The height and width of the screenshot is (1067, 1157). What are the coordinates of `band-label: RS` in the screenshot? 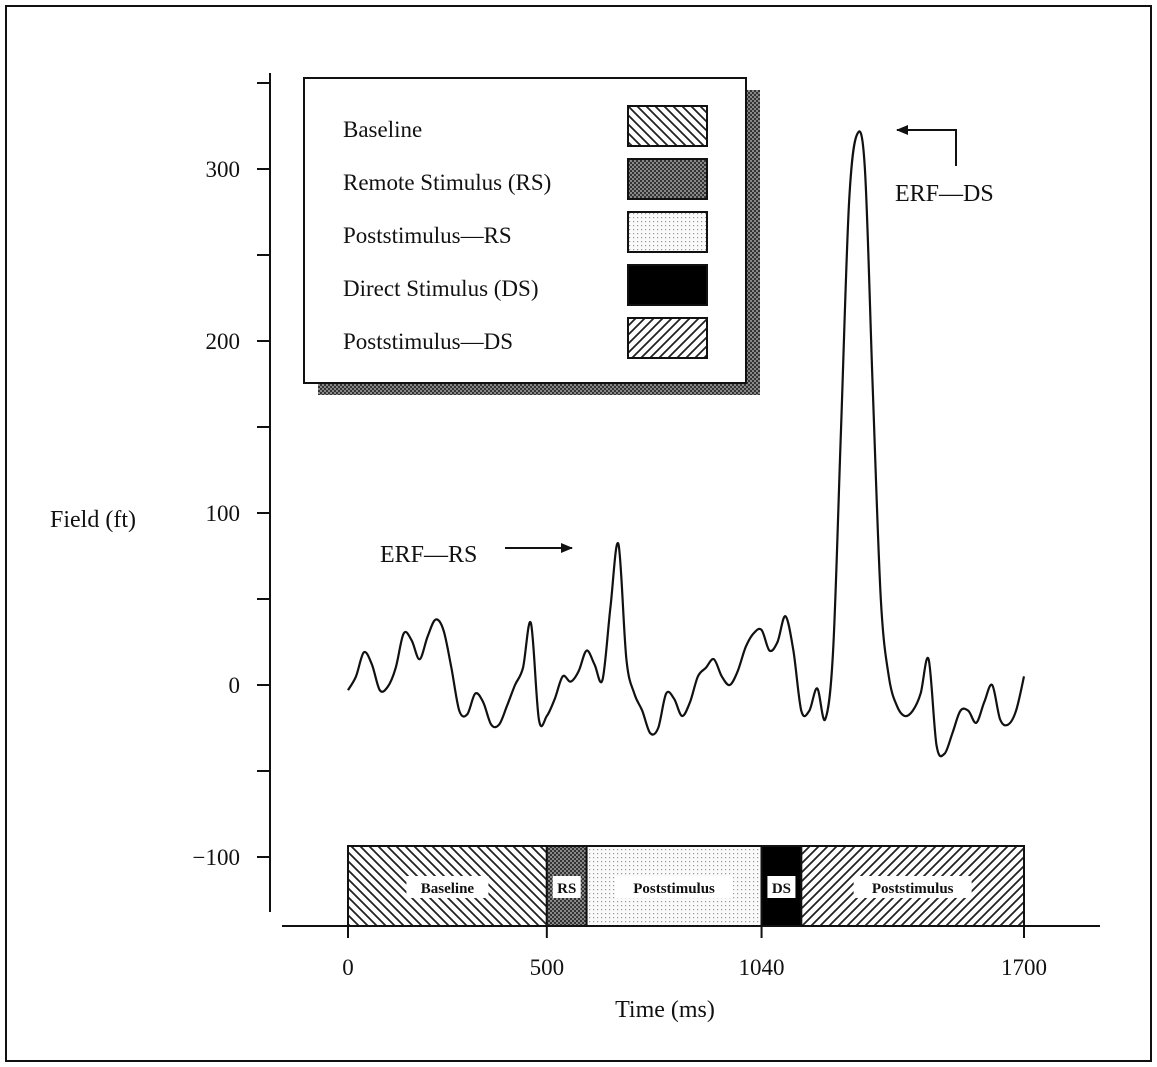 It's located at (566, 889).